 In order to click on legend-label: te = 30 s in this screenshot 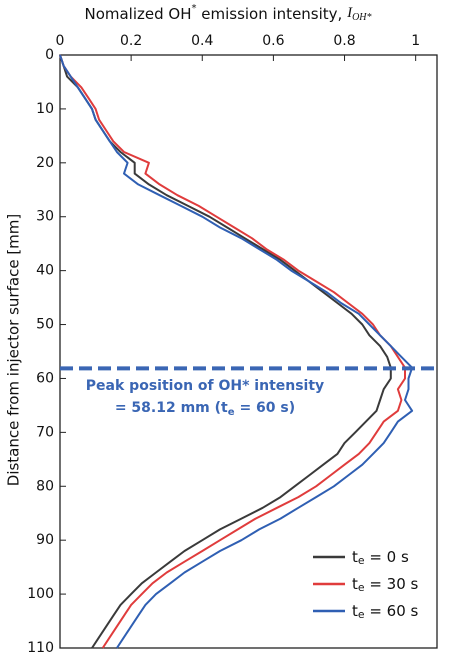, I will do `click(385, 585)`.